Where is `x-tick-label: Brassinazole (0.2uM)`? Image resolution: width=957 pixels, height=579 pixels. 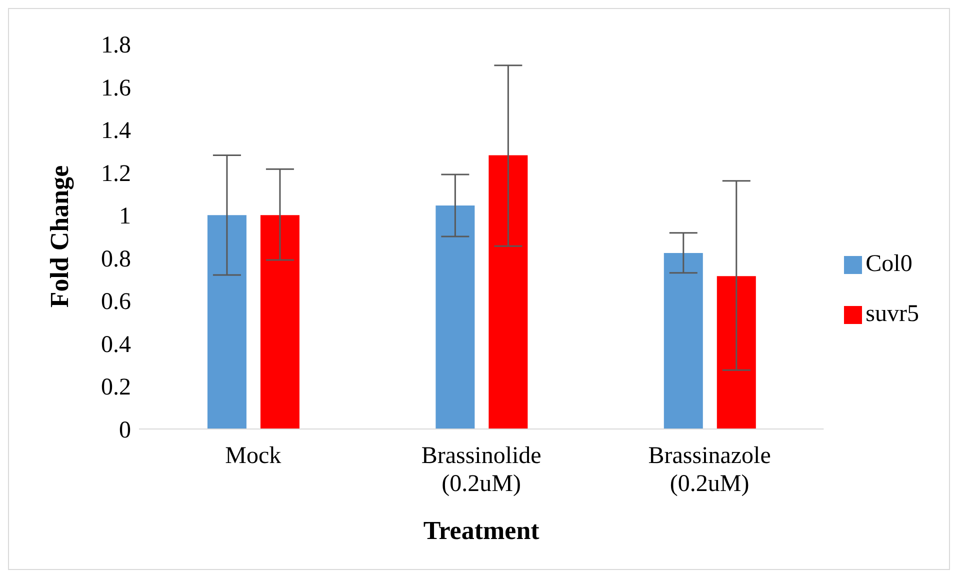 x-tick-label: Brassinazole (0.2uM) is located at coordinates (709, 470).